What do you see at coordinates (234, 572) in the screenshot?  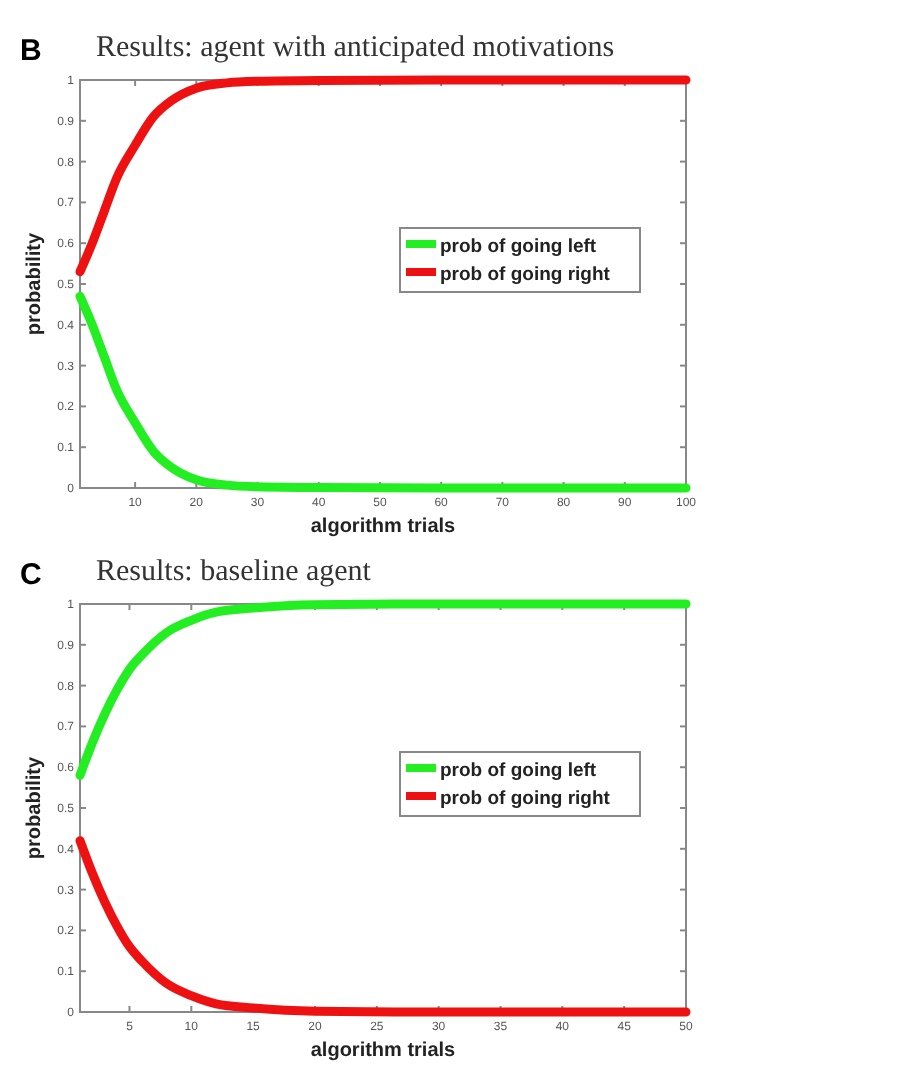 I see `chart-title: Results: baseline agent` at bounding box center [234, 572].